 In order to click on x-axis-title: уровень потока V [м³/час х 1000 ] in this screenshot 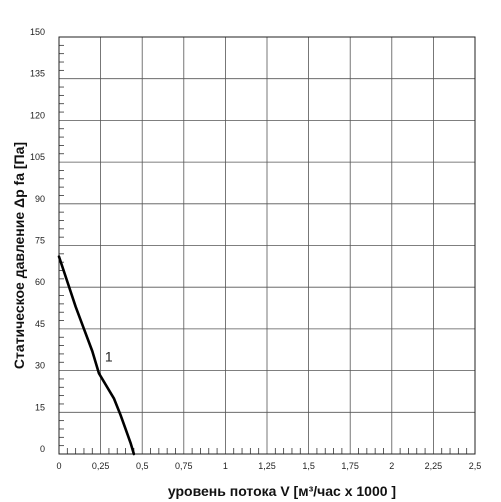, I will do `click(282, 491)`.